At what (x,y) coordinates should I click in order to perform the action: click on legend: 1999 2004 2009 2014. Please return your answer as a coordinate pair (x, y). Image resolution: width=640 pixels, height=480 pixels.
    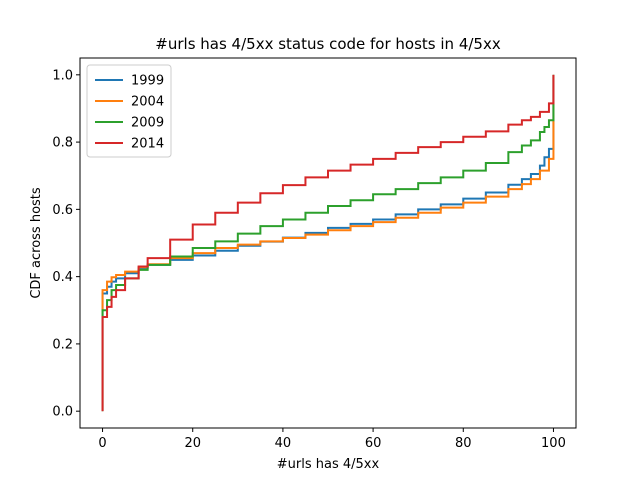
    Looking at the image, I should click on (129, 111).